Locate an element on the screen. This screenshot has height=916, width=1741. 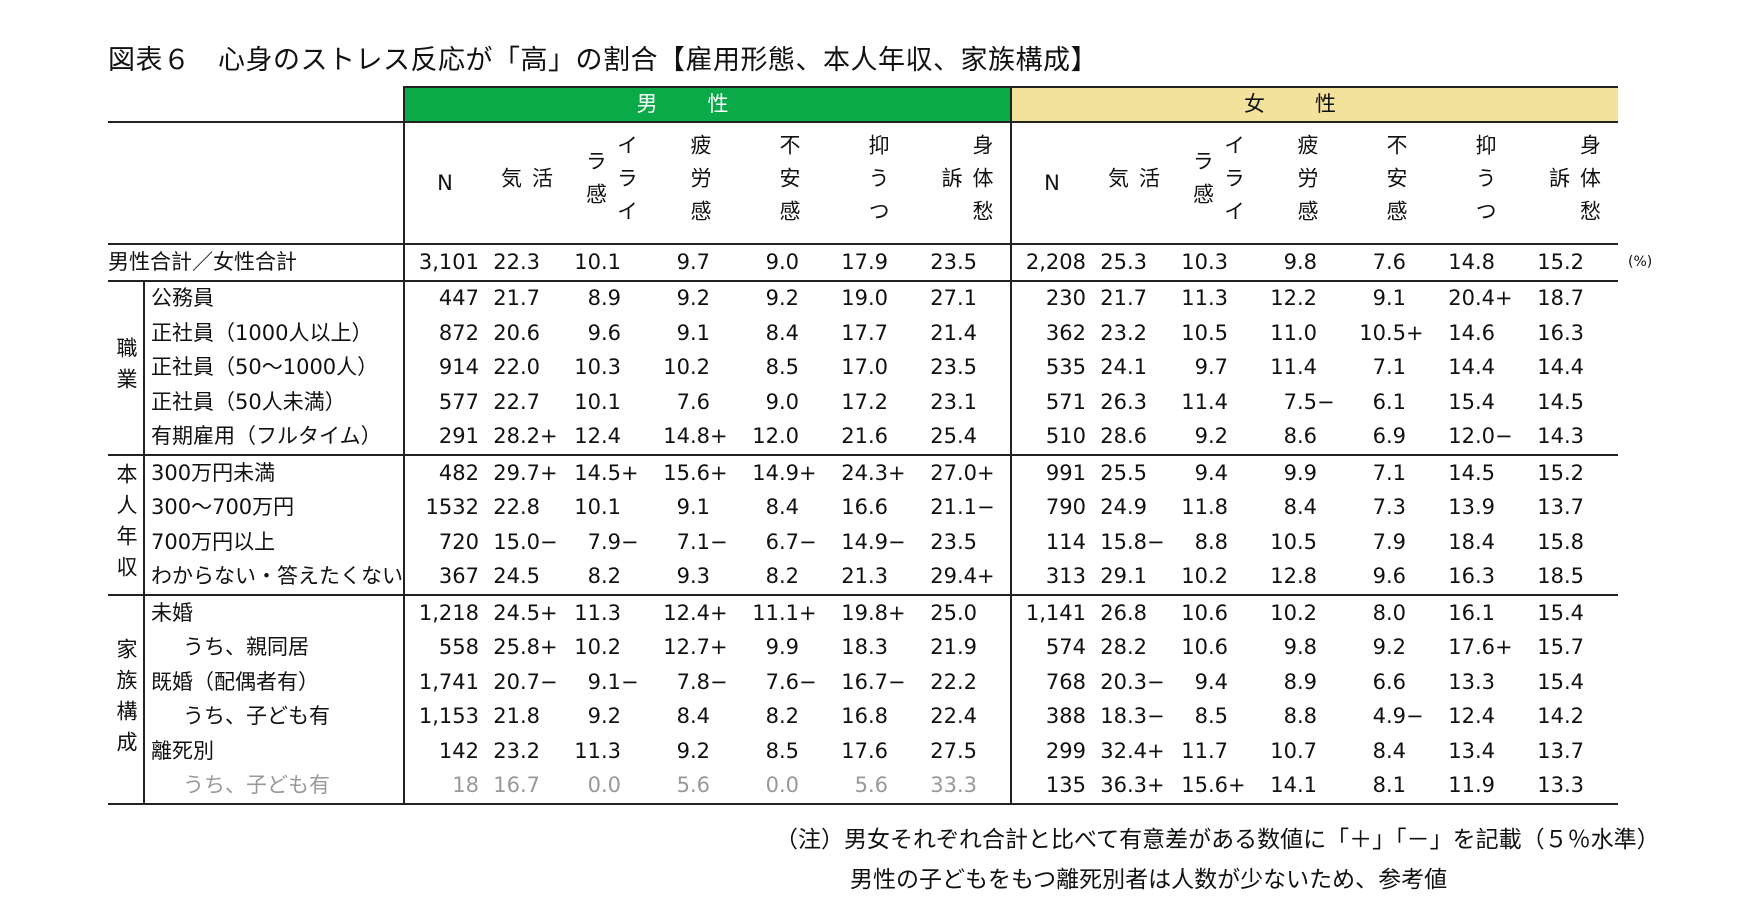
header-group-row: 男性 女性 is located at coordinates (883, 104).